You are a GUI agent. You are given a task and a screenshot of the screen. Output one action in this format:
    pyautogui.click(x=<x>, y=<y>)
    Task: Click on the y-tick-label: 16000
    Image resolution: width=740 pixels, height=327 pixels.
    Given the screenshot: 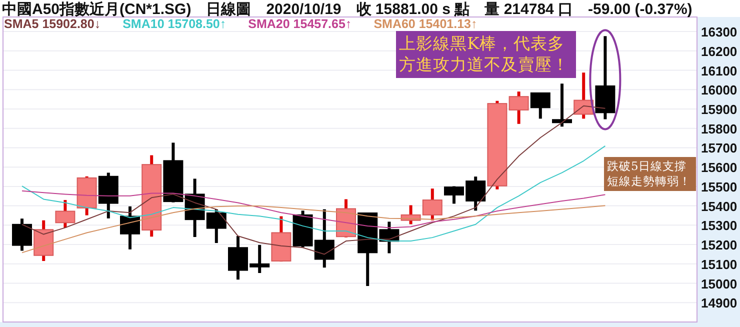 What is the action you would take?
    pyautogui.click(x=719, y=90)
    